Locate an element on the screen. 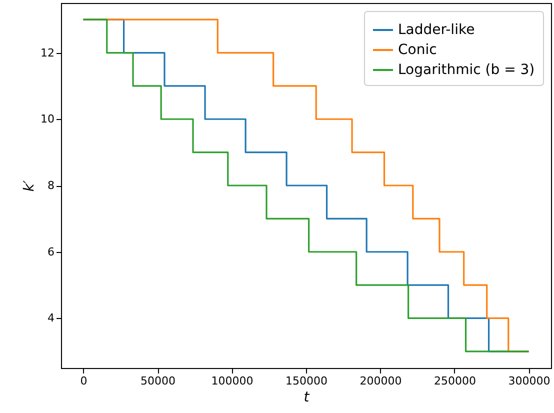 The height and width of the screenshot is (413, 554). x-axis-title: t is located at coordinates (307, 398).